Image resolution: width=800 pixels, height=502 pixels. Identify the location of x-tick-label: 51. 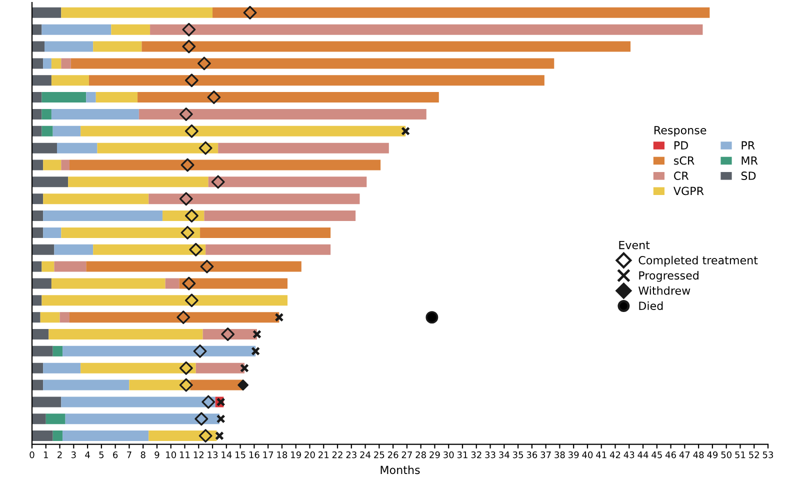
(740, 454).